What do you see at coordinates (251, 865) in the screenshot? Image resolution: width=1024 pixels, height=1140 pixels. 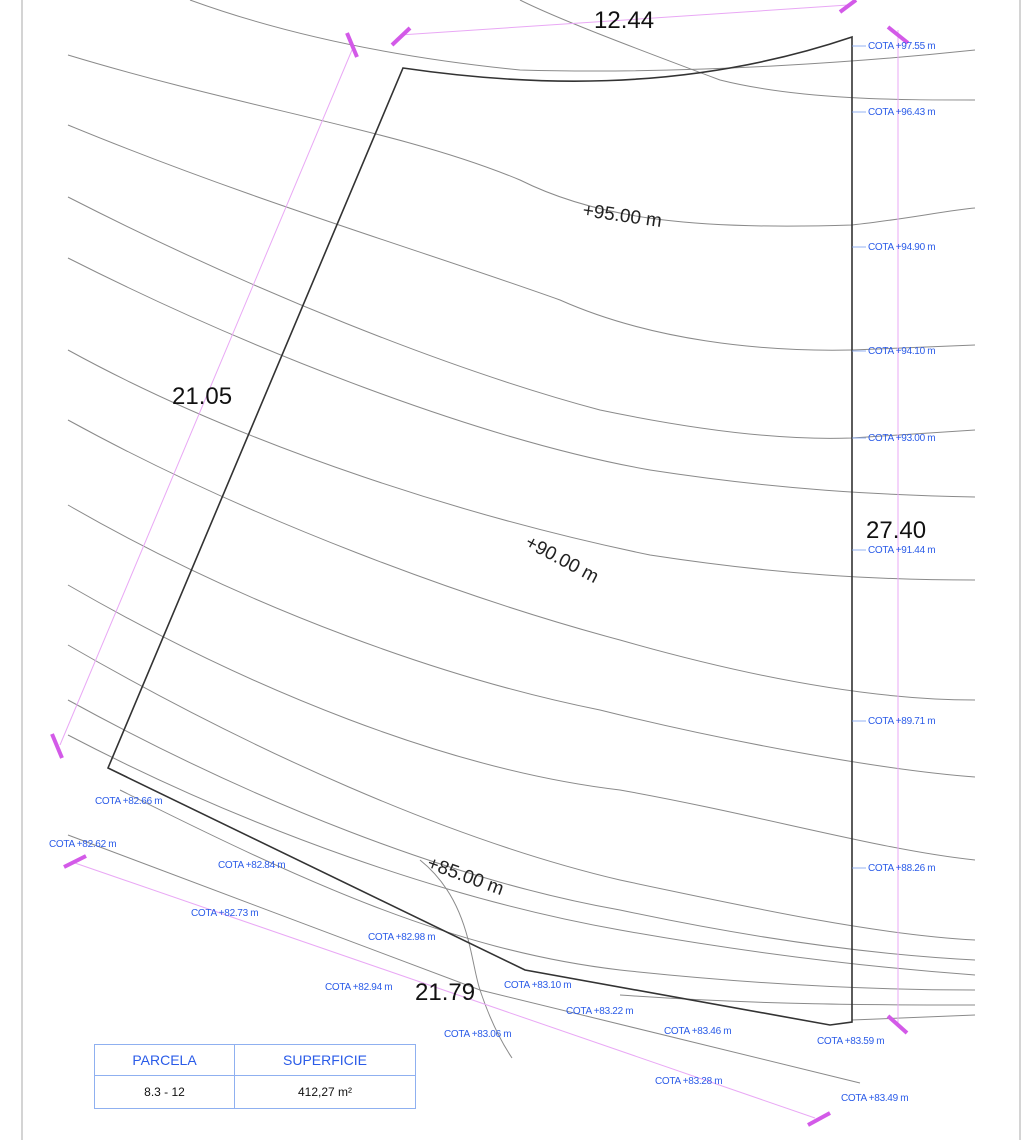 I see `cota-label: COTA +82.84 m` at bounding box center [251, 865].